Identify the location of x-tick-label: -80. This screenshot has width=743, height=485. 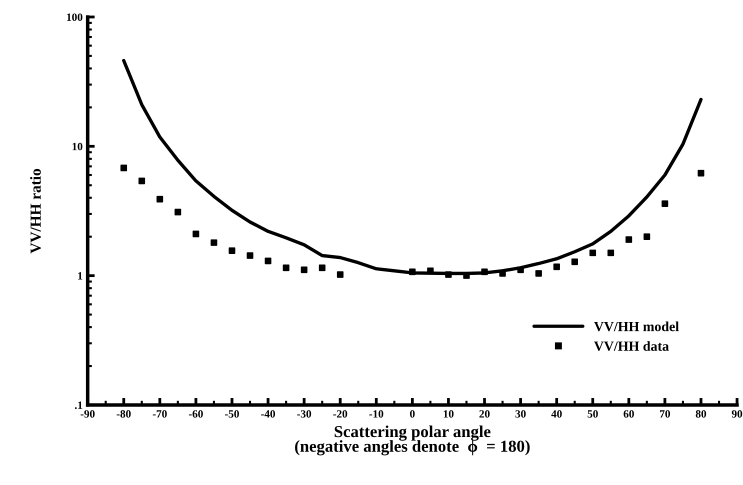
(123, 414).